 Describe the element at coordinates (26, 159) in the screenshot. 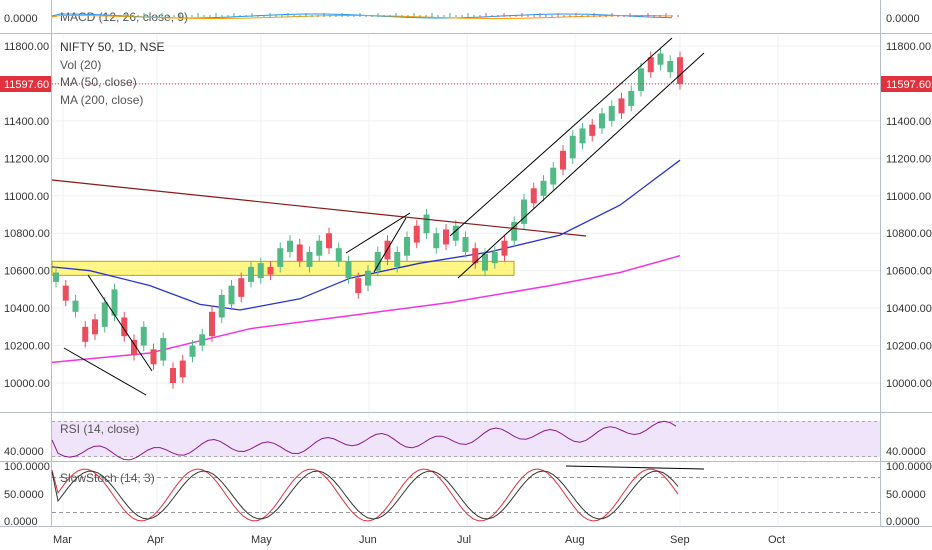

I see `price-tick-left: 11200.00` at that location.